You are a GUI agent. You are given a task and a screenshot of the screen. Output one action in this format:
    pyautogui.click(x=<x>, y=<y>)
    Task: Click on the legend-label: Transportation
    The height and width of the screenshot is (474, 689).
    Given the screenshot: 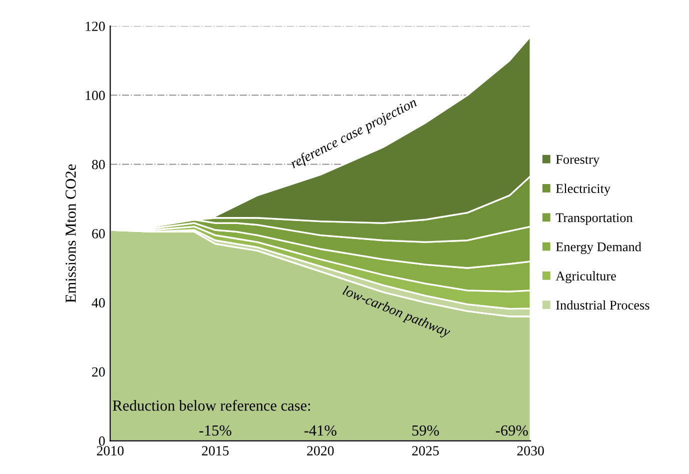 What is the action you would take?
    pyautogui.click(x=594, y=219)
    